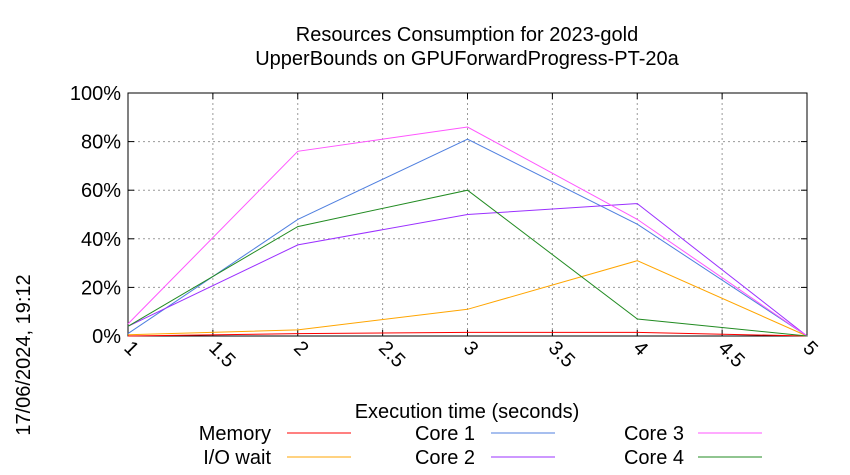  I want to click on legend-label-i-o-wait: I/O wait, so click(237, 458).